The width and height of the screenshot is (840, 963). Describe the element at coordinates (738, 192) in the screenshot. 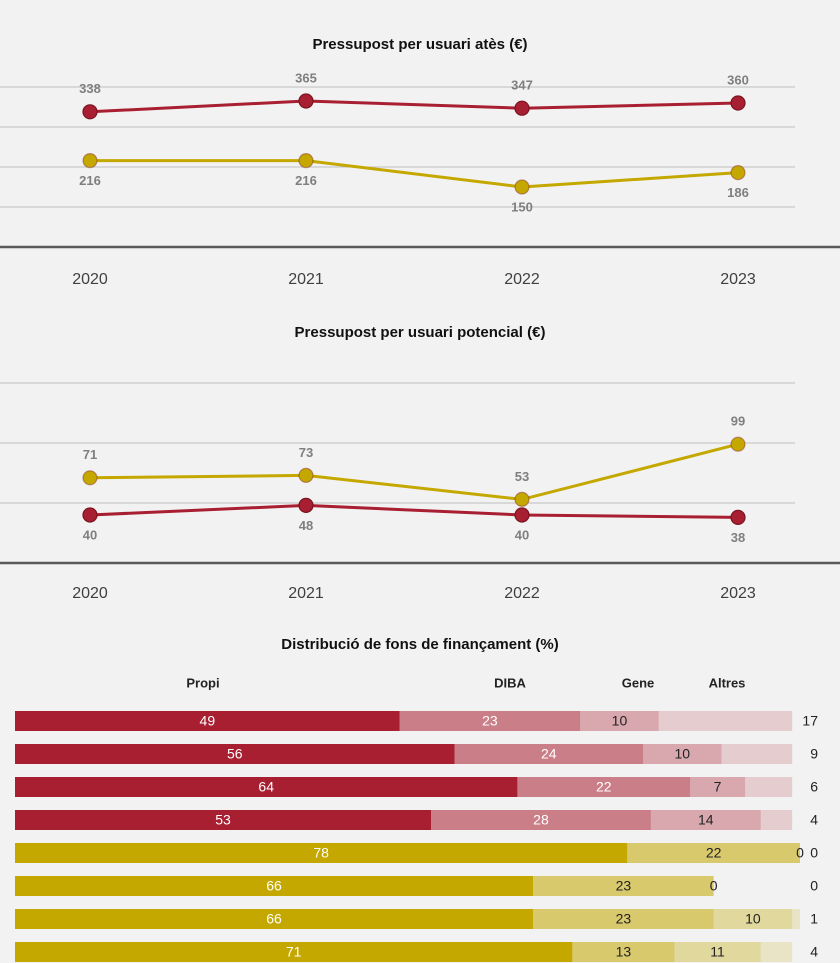

I see `data-label: 186` at that location.